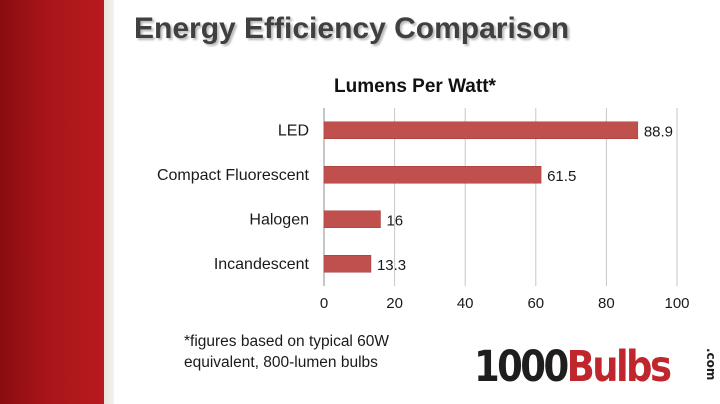 The height and width of the screenshot is (404, 720). Describe the element at coordinates (109, 202) in the screenshot. I see `slide-band-edge` at that location.